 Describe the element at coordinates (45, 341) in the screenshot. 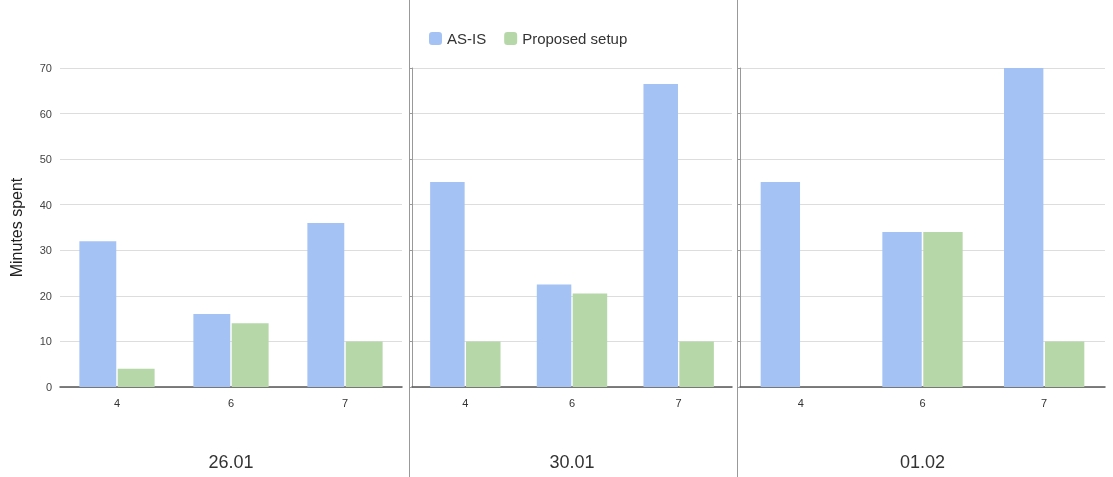

I see `y-tick-label: 10` at that location.